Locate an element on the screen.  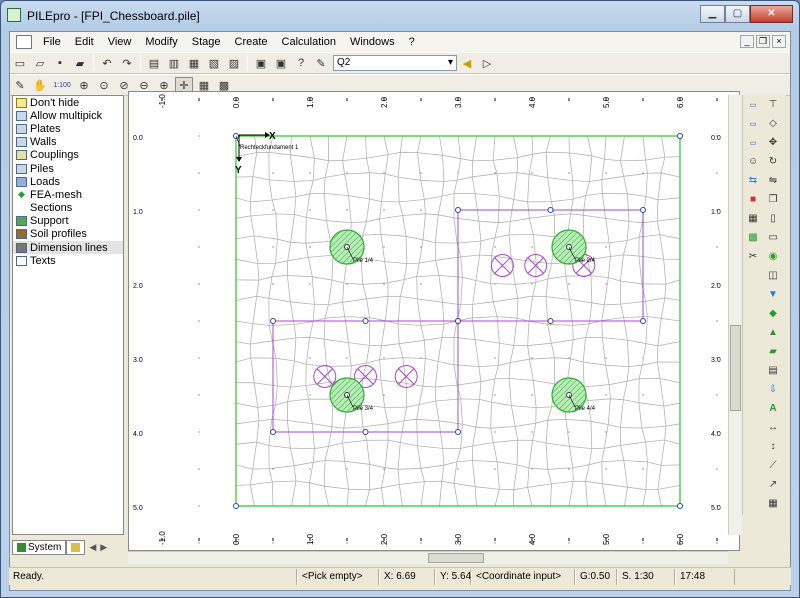
new-load-icon: ▼ is located at coordinates (773, 294).